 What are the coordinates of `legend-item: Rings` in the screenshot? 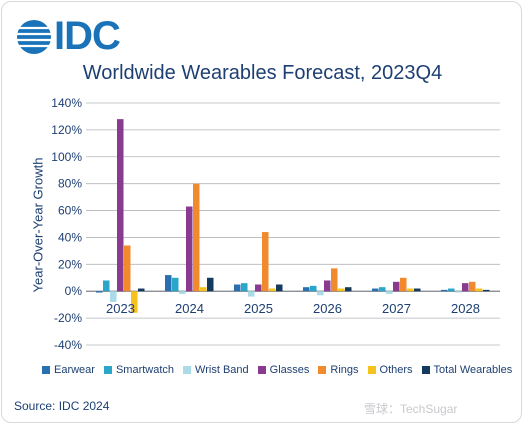 It's located at (338, 370).